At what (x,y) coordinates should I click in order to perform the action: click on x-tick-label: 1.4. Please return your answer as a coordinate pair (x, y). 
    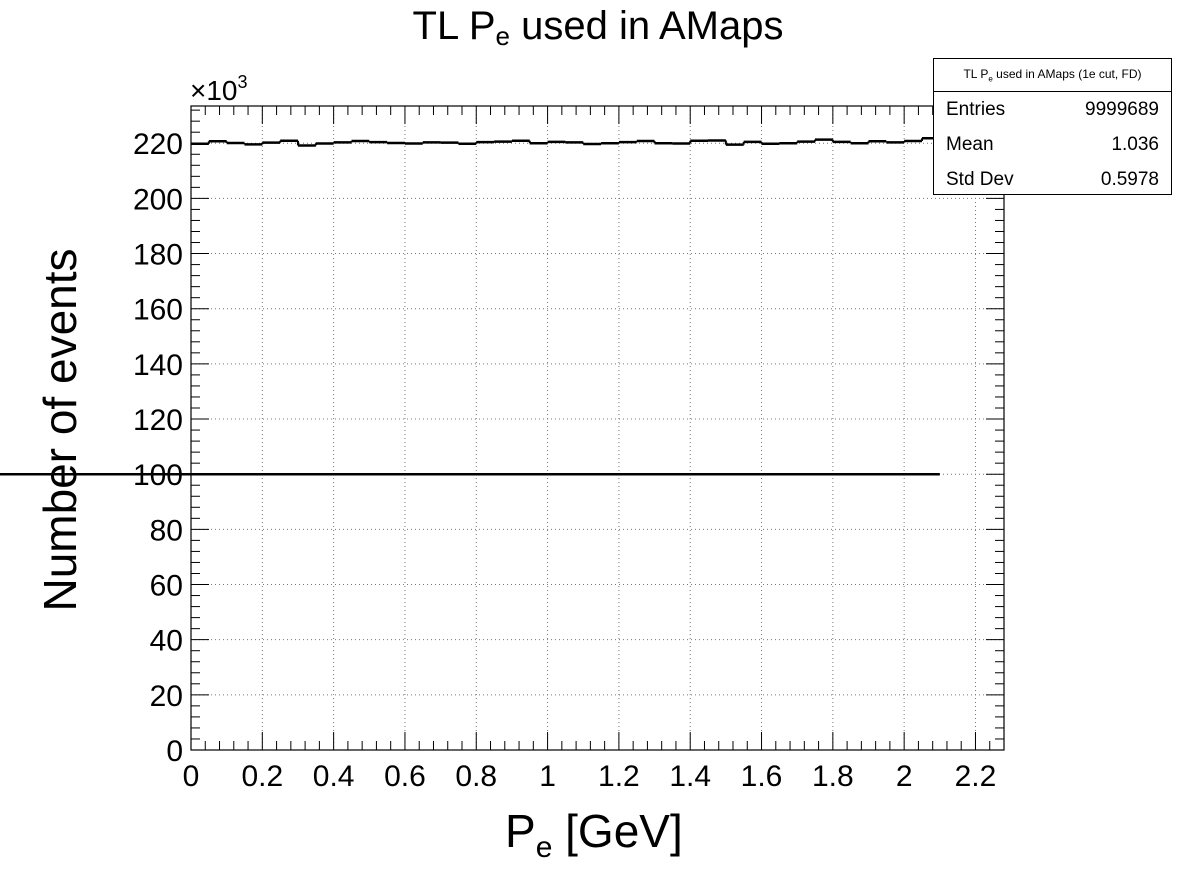
    Looking at the image, I should click on (690, 776).